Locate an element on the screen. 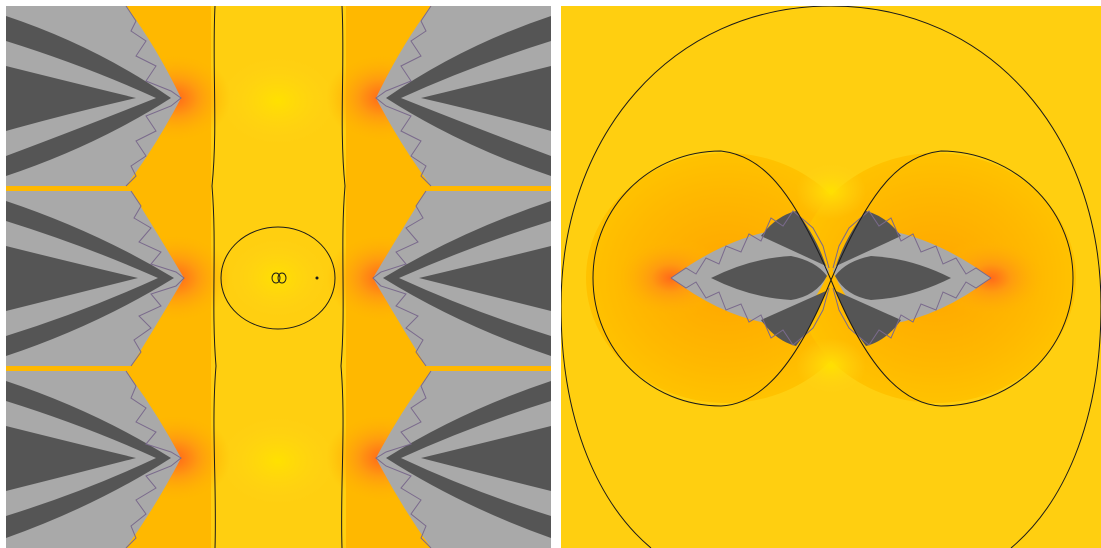  contour-outer-lower-left is located at coordinates (606, 426).